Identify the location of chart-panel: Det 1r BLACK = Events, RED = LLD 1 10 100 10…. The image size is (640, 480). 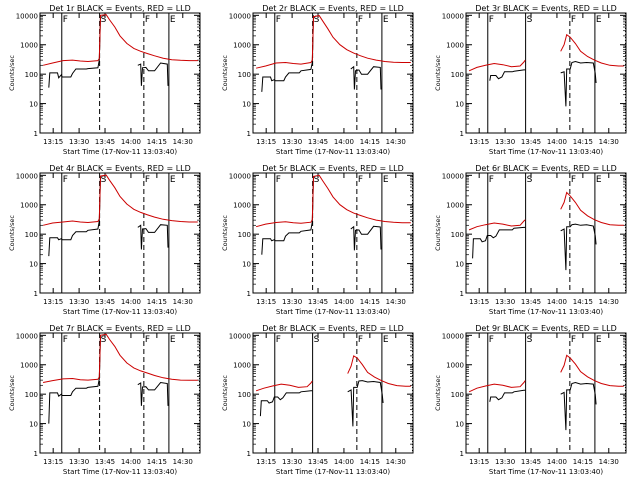
(104, 80).